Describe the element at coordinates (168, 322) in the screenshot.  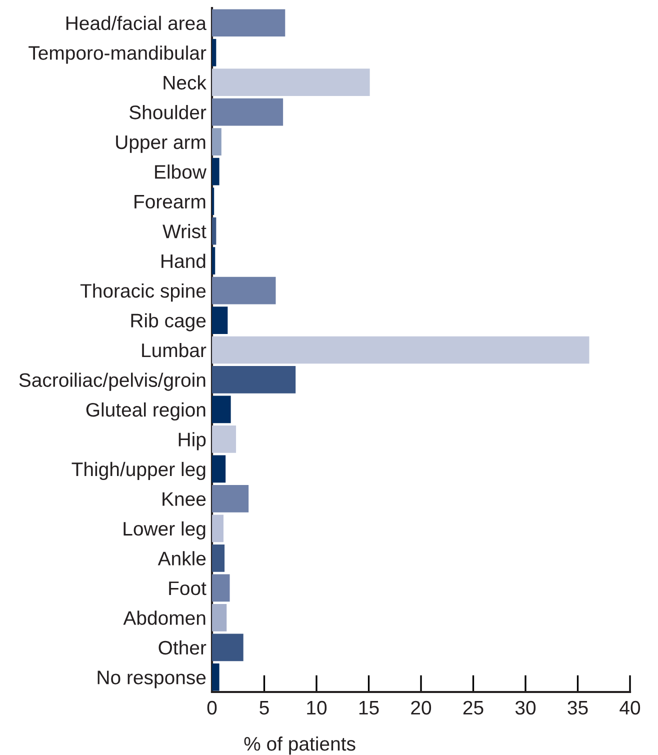
I see `y-tick-label: Rib cage` at that location.